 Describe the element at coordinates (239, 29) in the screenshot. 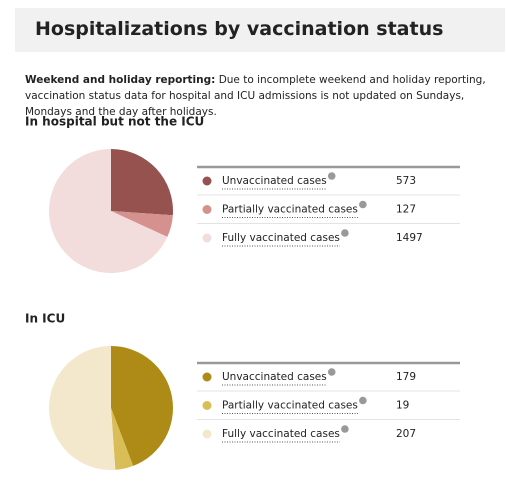

I see `page-title: Hospitalizations by vaccination status` at that location.